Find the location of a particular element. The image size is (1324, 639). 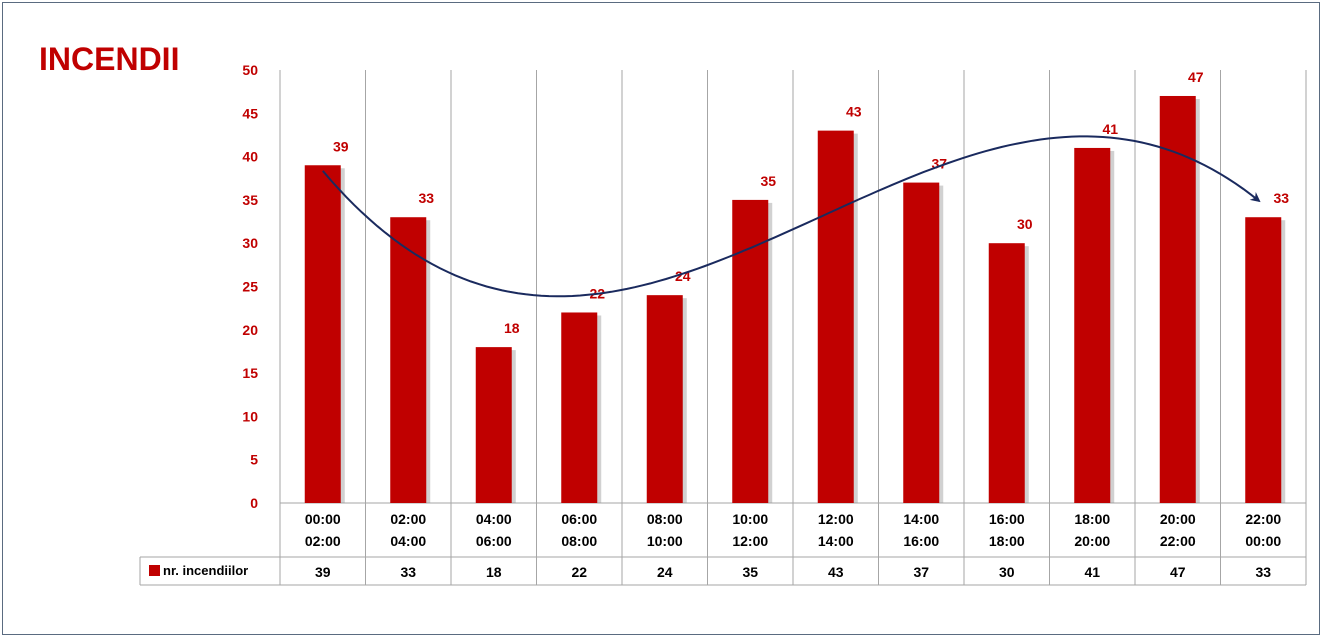

y-tick-label: 40 is located at coordinates (250, 157).